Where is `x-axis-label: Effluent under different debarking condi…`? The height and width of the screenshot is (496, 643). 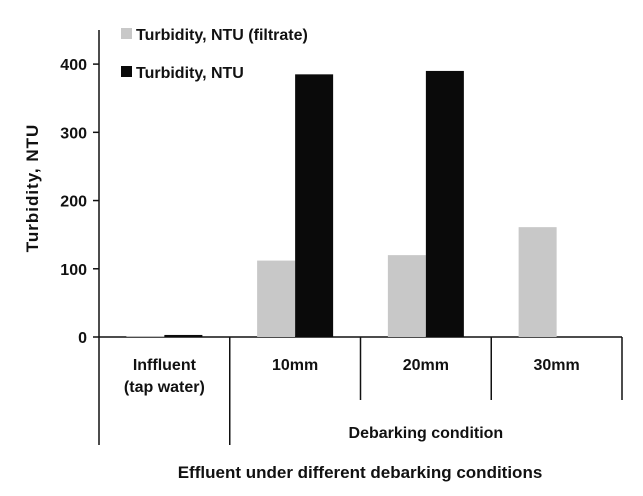
x-axis-label: Effluent under different debarking condi… is located at coordinates (360, 472).